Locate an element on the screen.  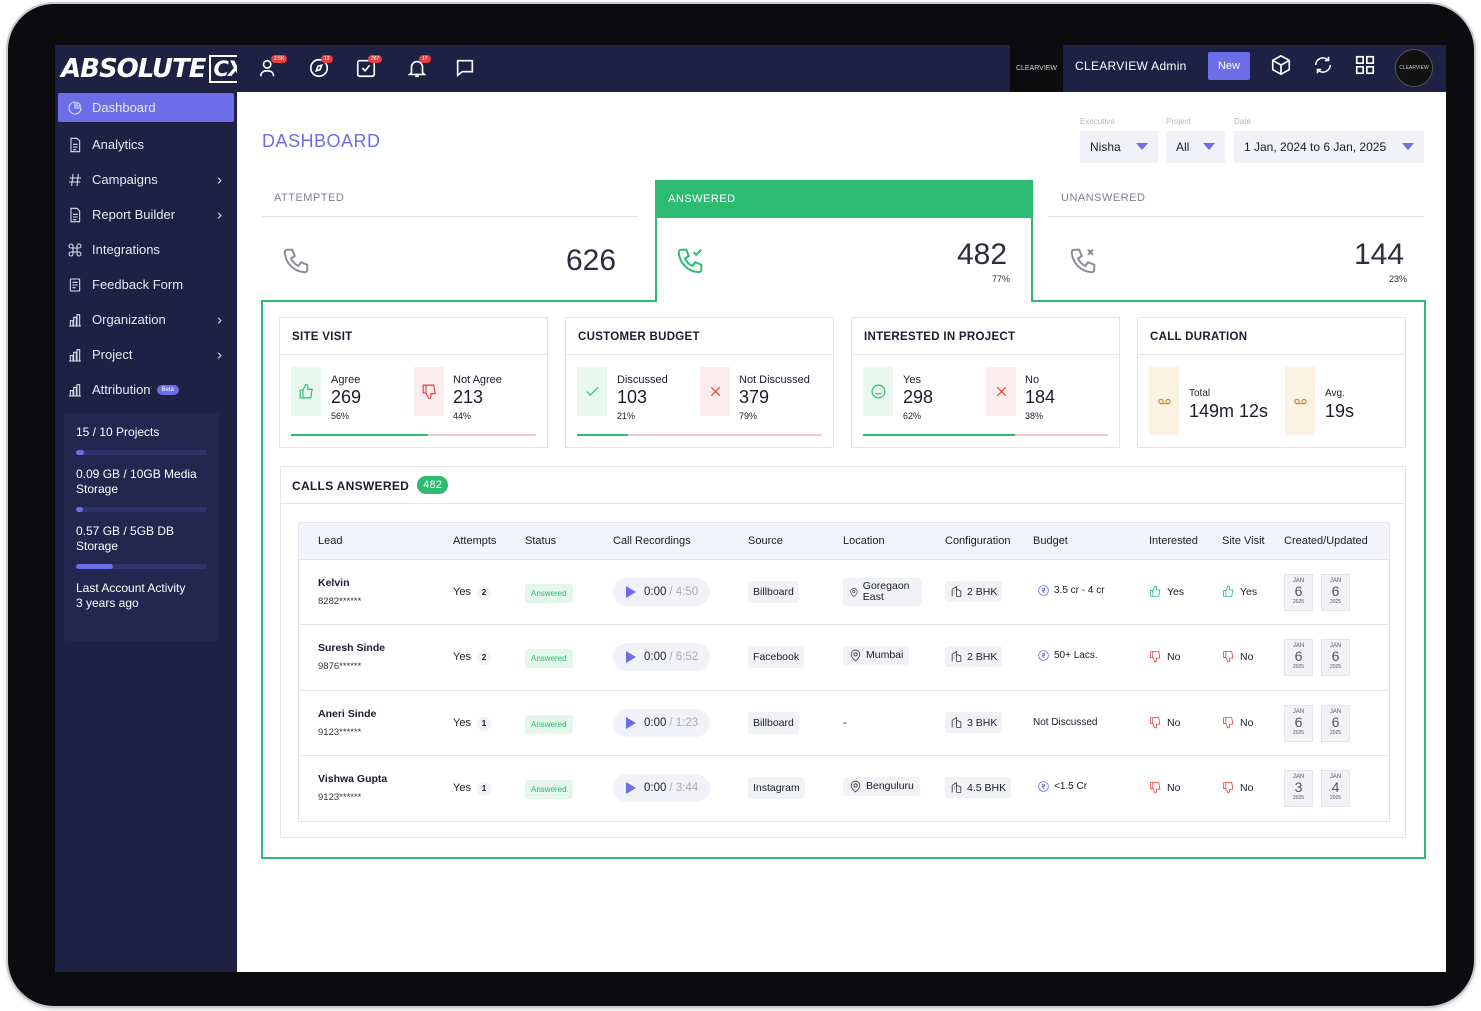
refresh-icon is located at coordinates (1323, 65).